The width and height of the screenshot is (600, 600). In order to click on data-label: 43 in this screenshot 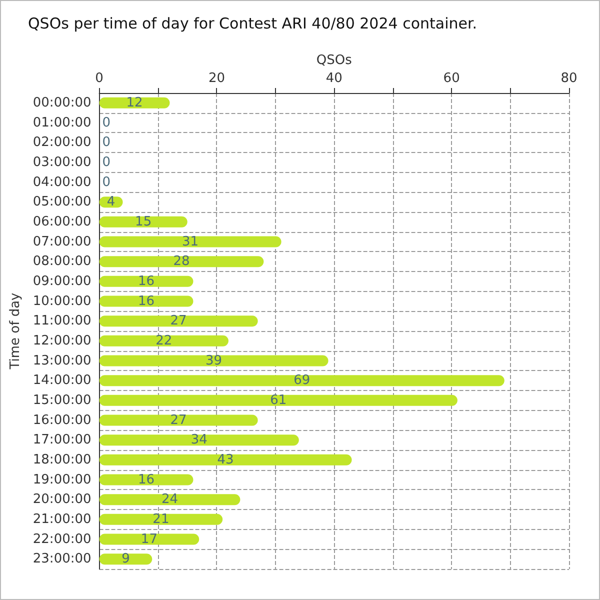, I will do `click(225, 460)`.